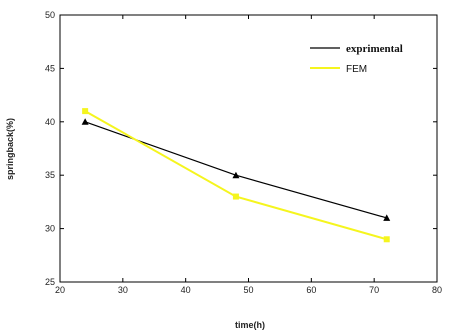 This screenshot has width=461, height=332. What do you see at coordinates (123, 290) in the screenshot?
I see `x-tick-label: 30` at bounding box center [123, 290].